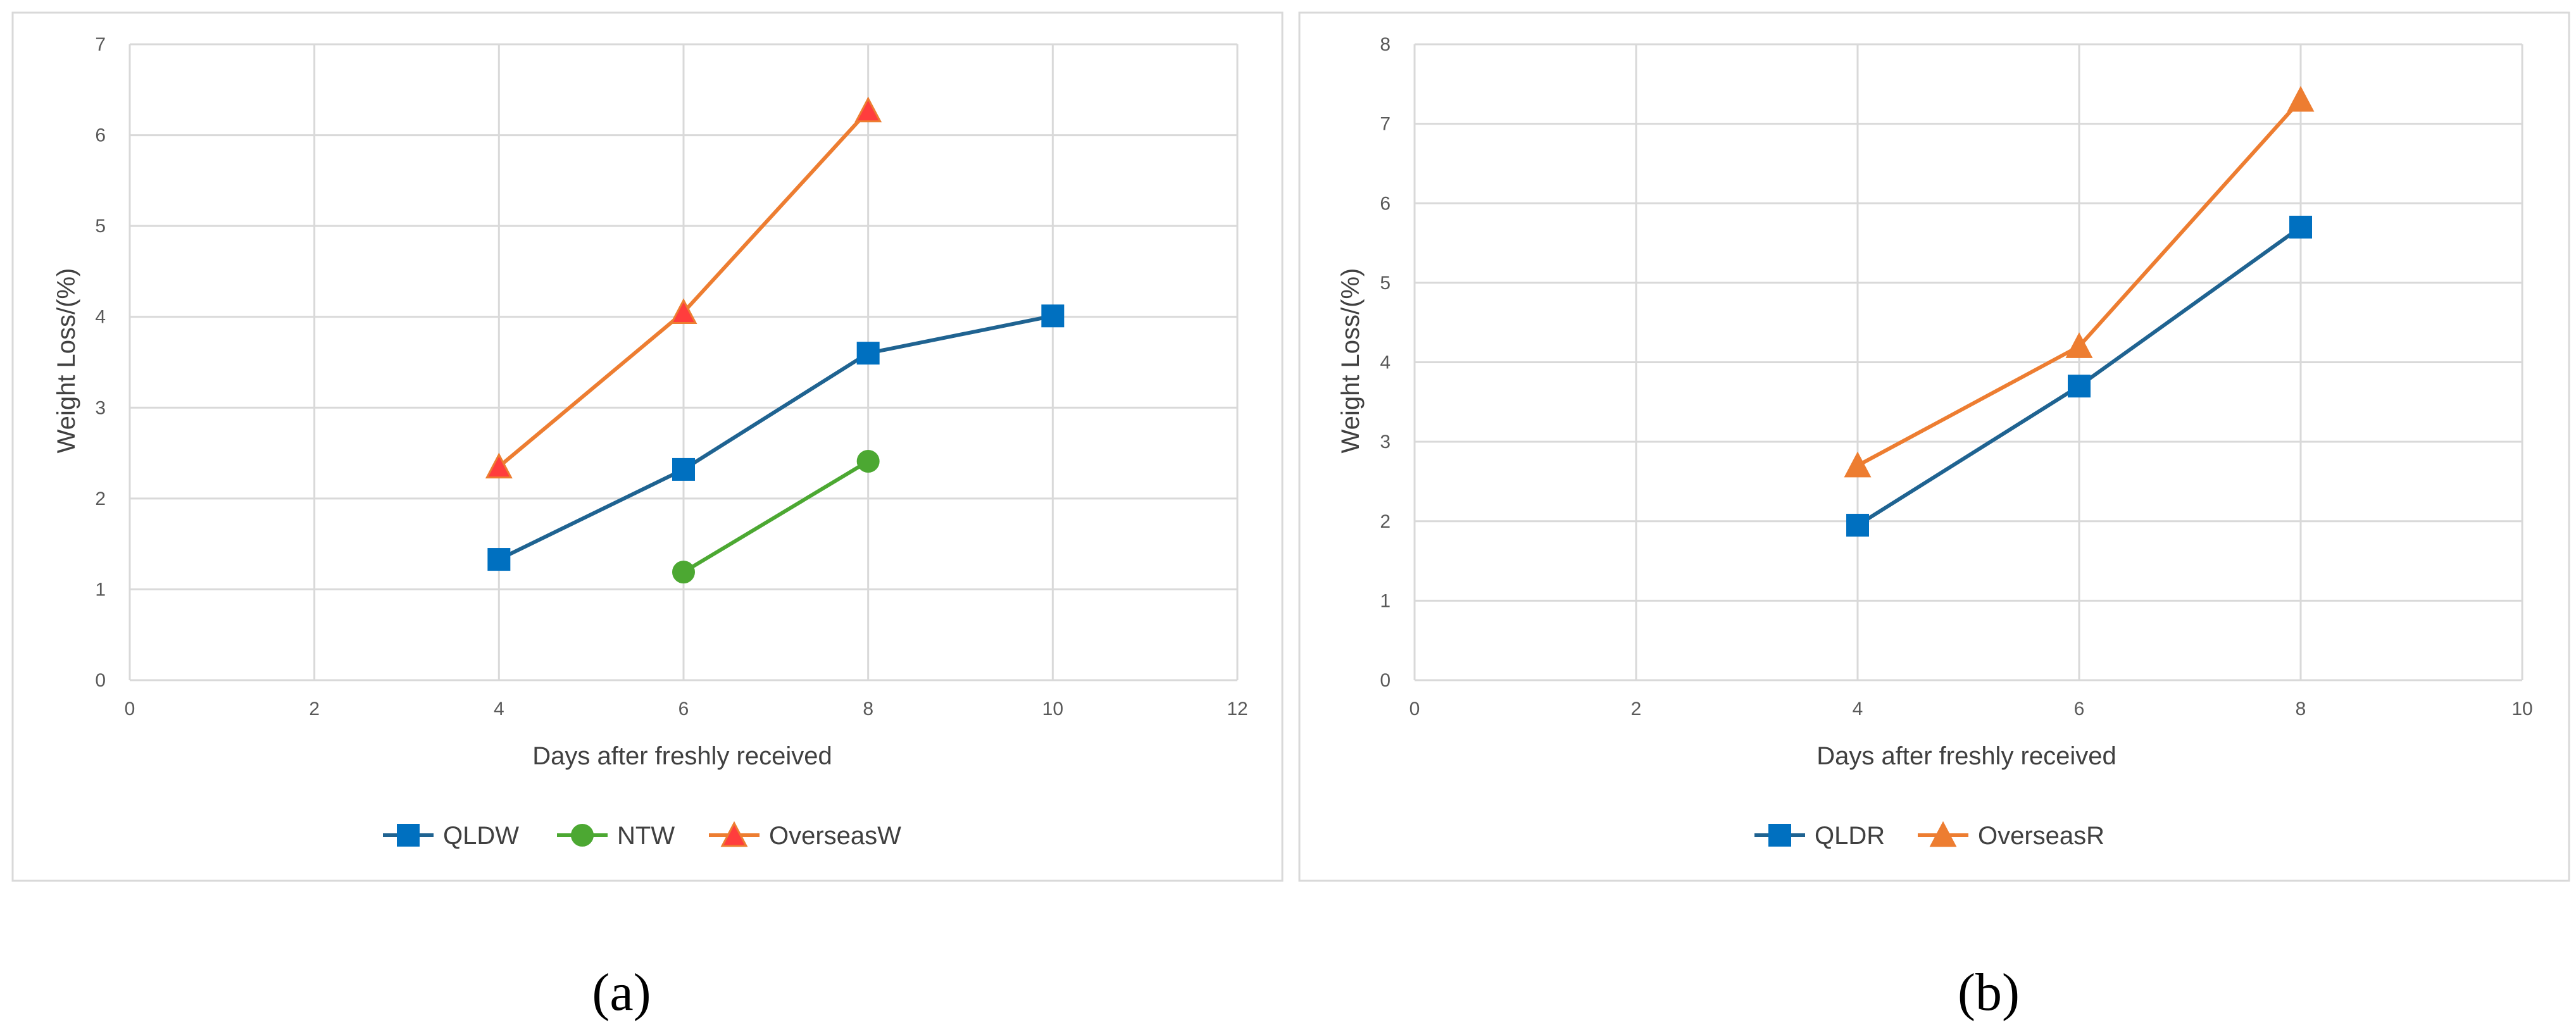 This screenshot has height=1032, width=2576. I want to click on legend-label: QLDR, so click(1850, 836).